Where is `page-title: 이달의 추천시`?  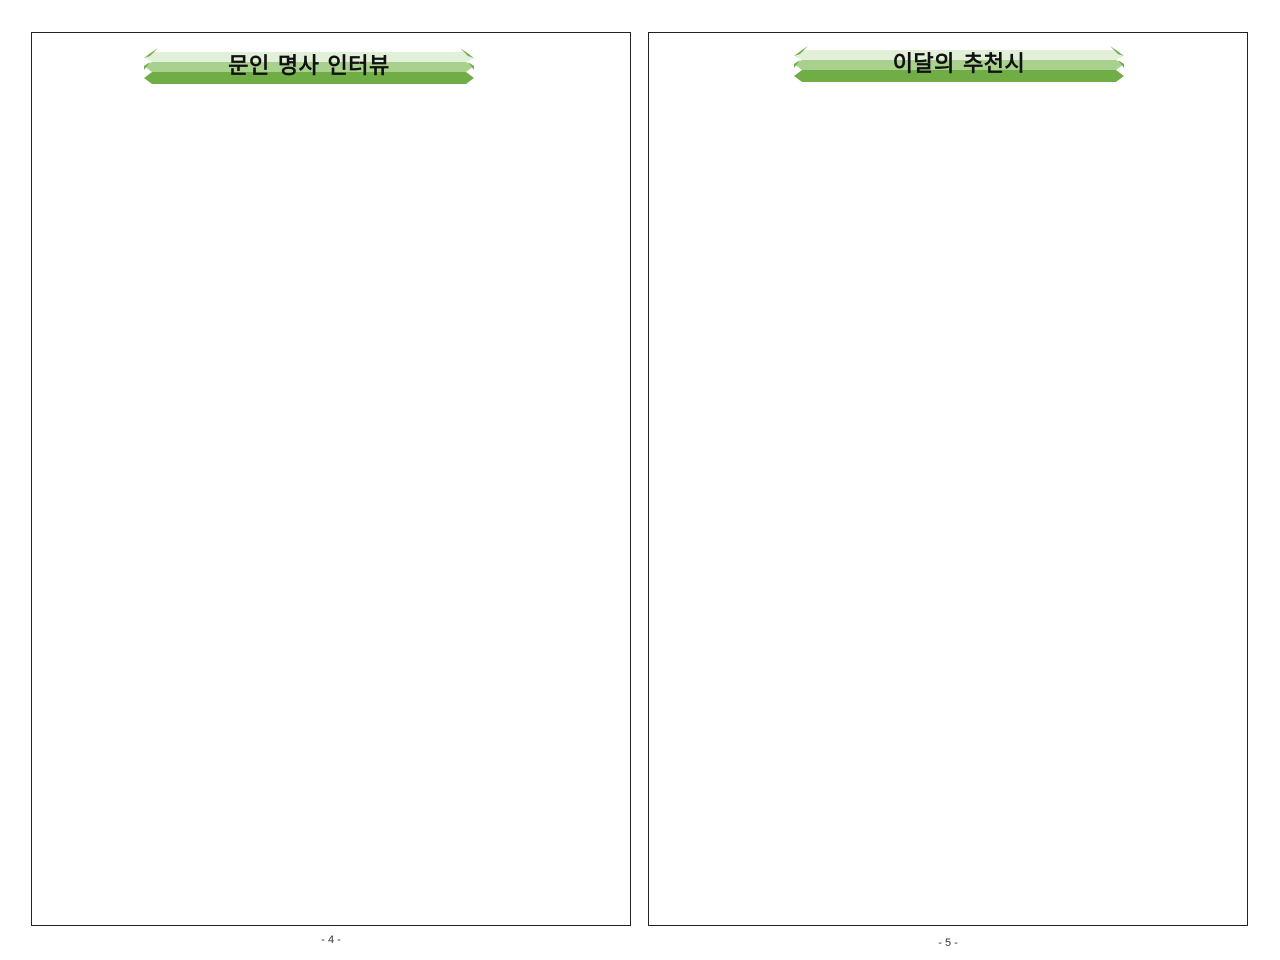 page-title: 이달의 추천시 is located at coordinates (959, 64).